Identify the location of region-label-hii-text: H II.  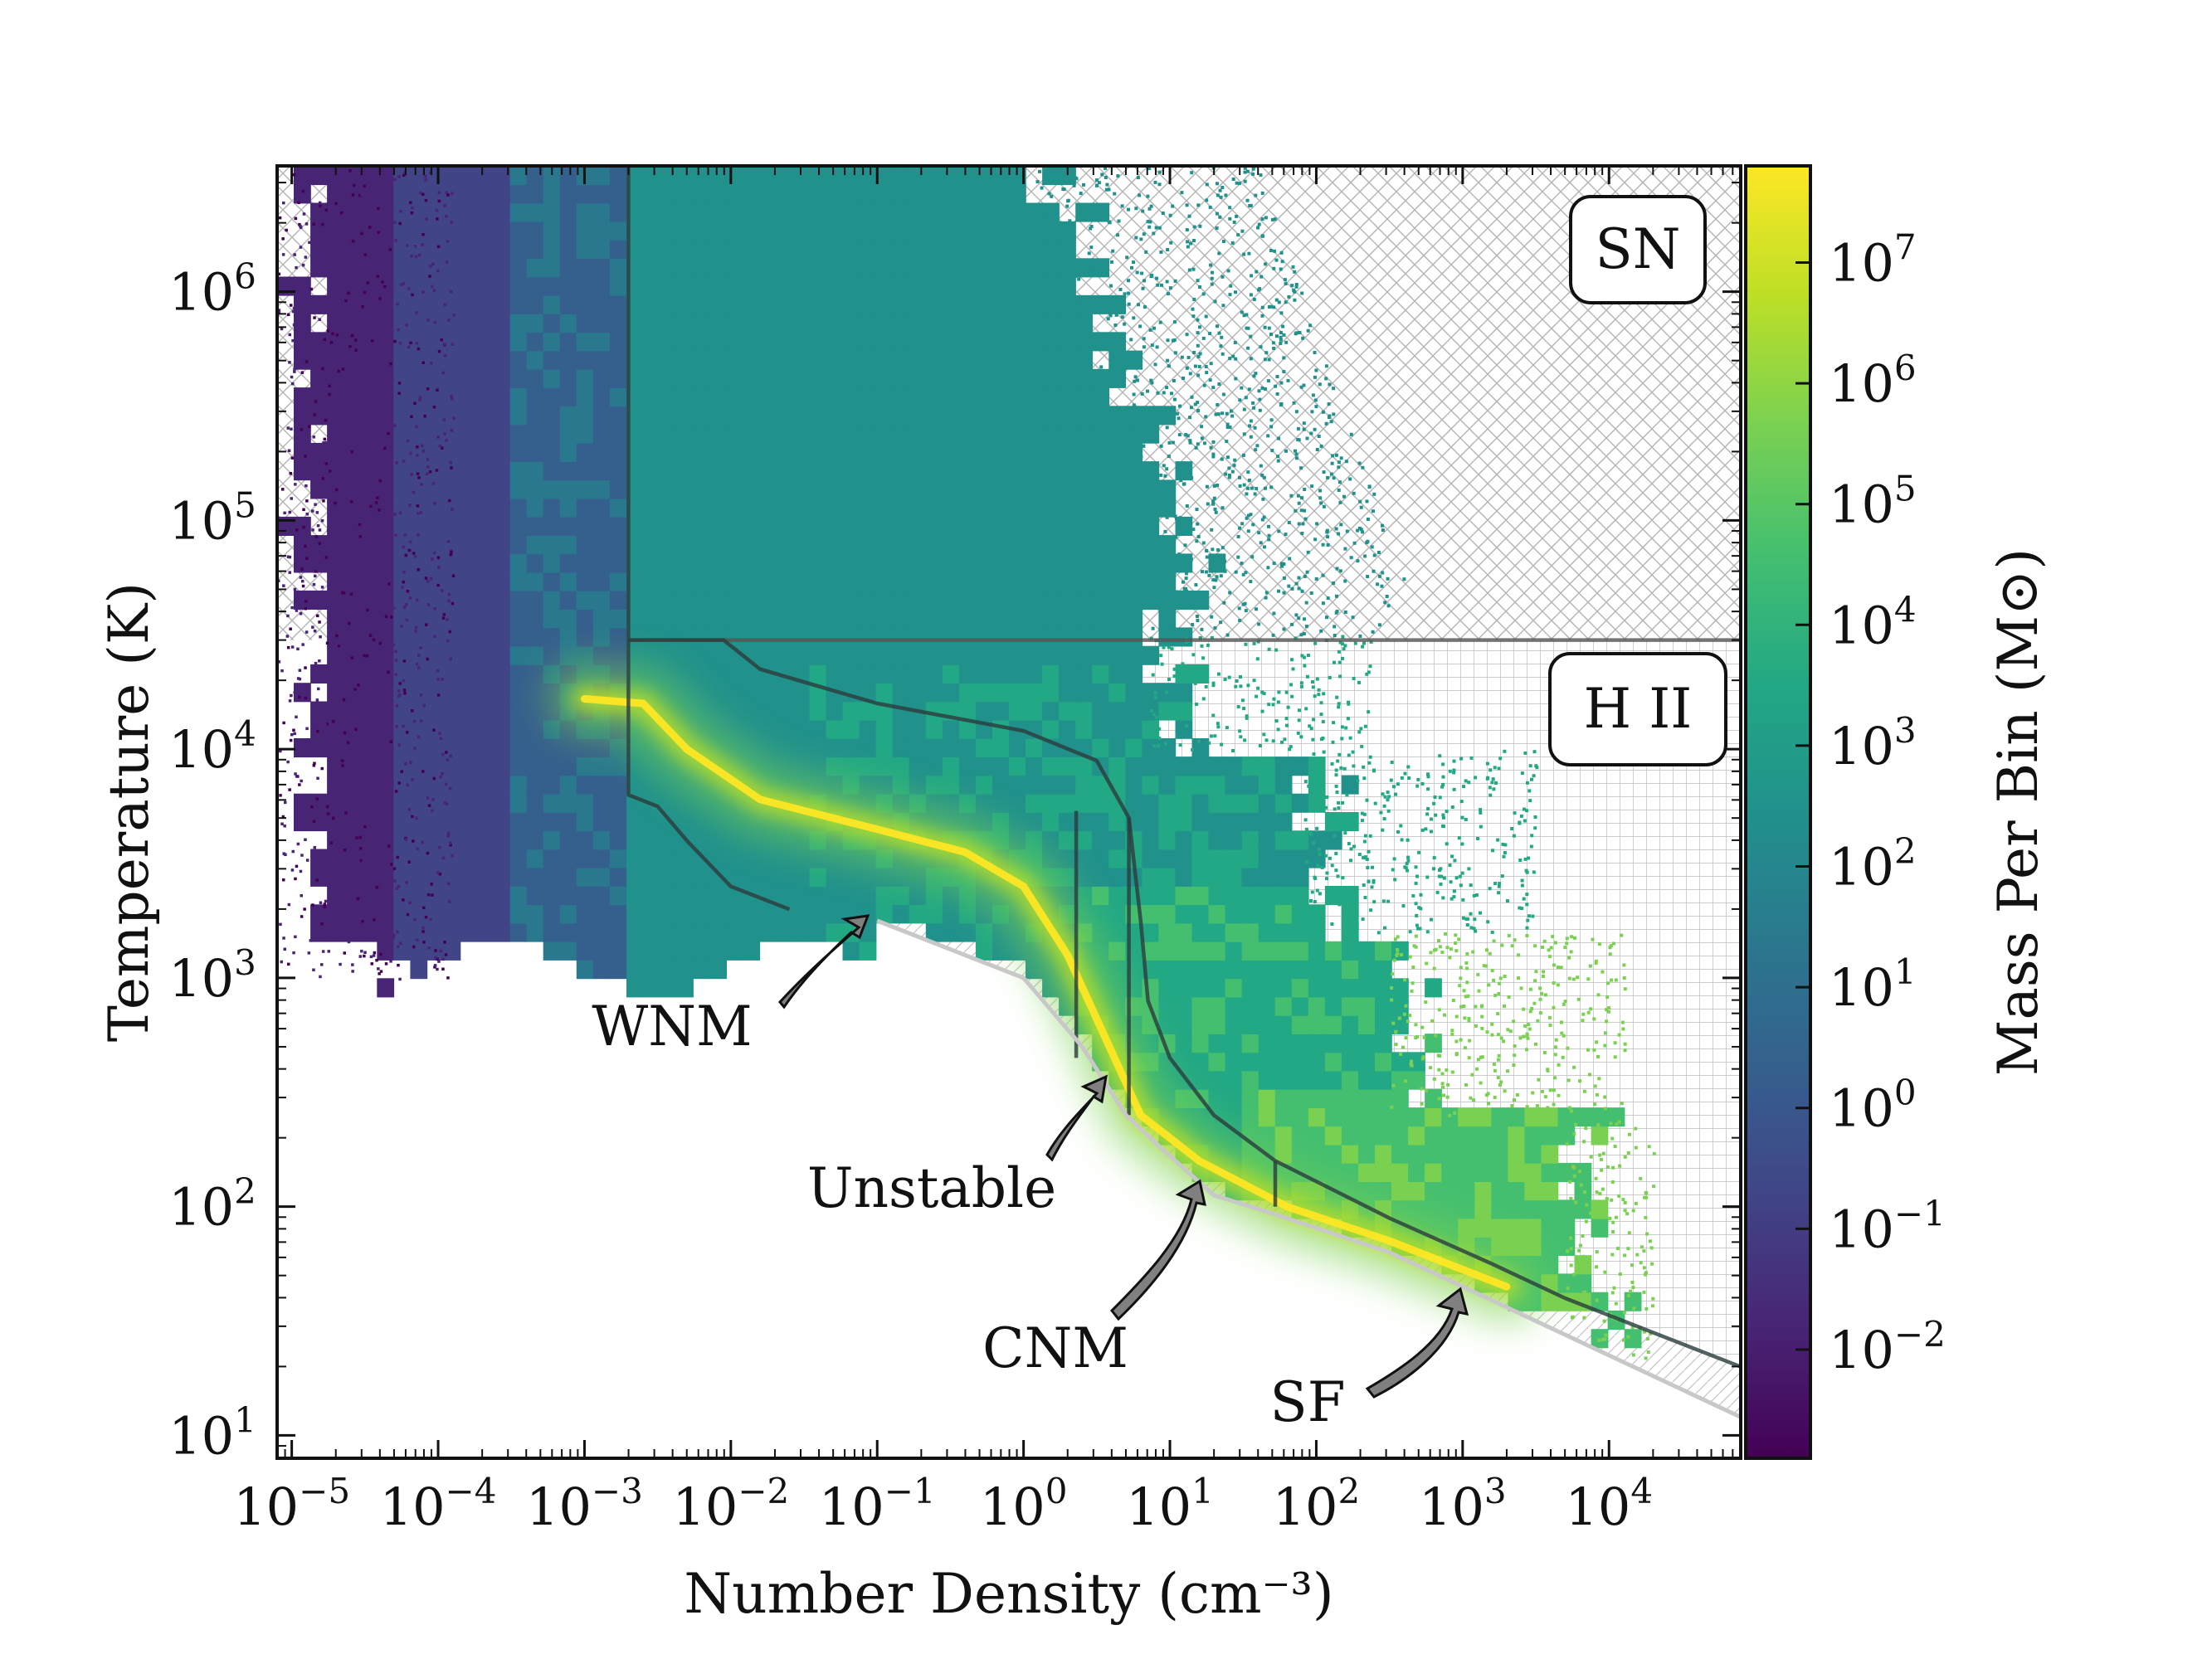
(1638, 709).